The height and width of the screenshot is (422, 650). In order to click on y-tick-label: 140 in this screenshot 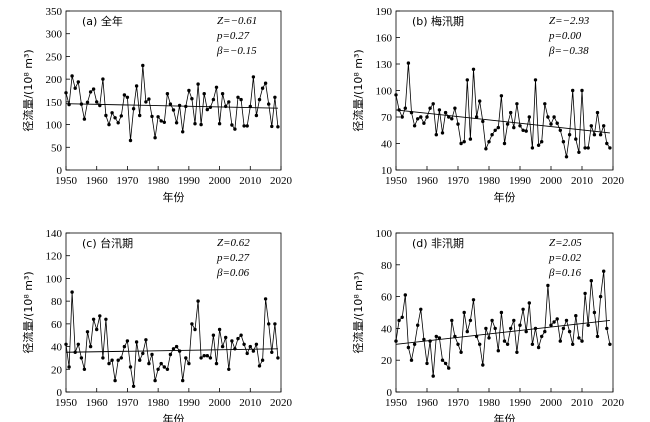, I will do `click(54, 234)`.